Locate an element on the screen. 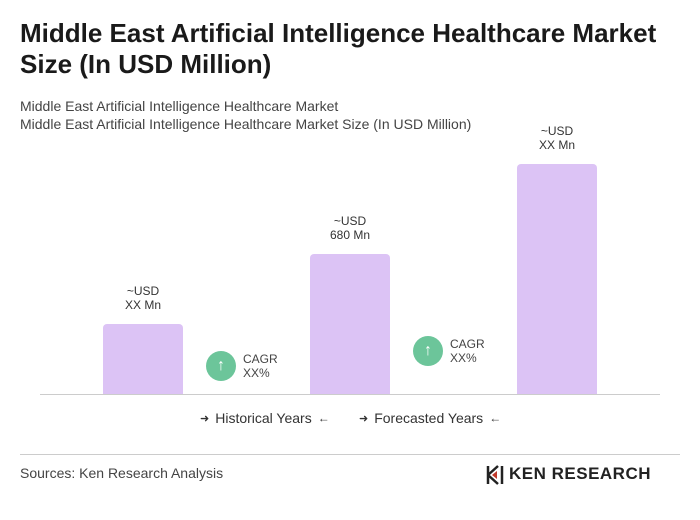 Image resolution: width=700 pixels, height=520 pixels. source: Sources: Ken Research Analysis is located at coordinates (122, 473).